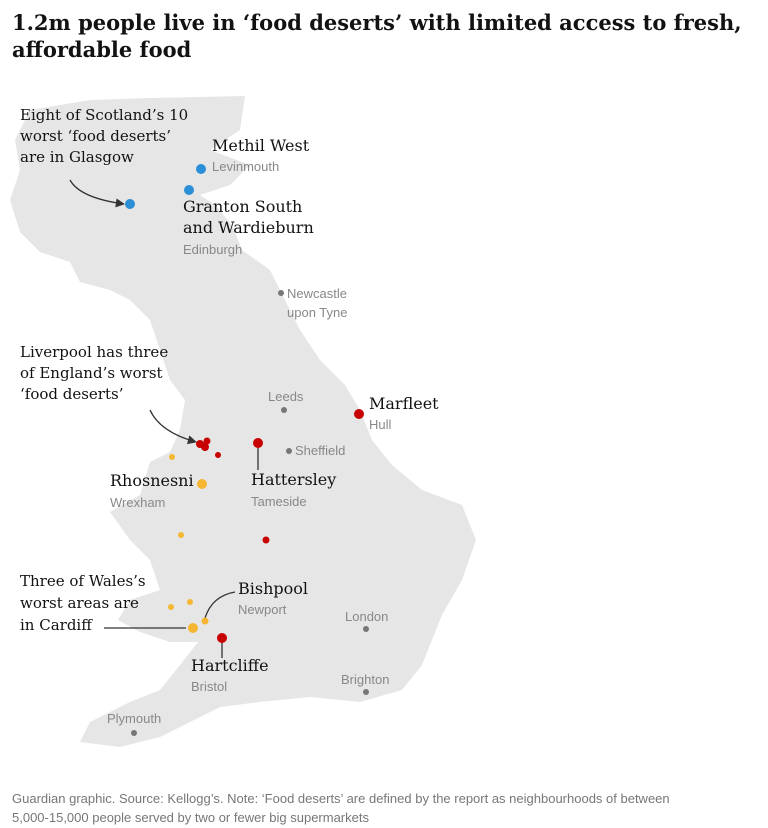 The image size is (768, 828). I want to click on place-area: Hull, so click(380, 424).